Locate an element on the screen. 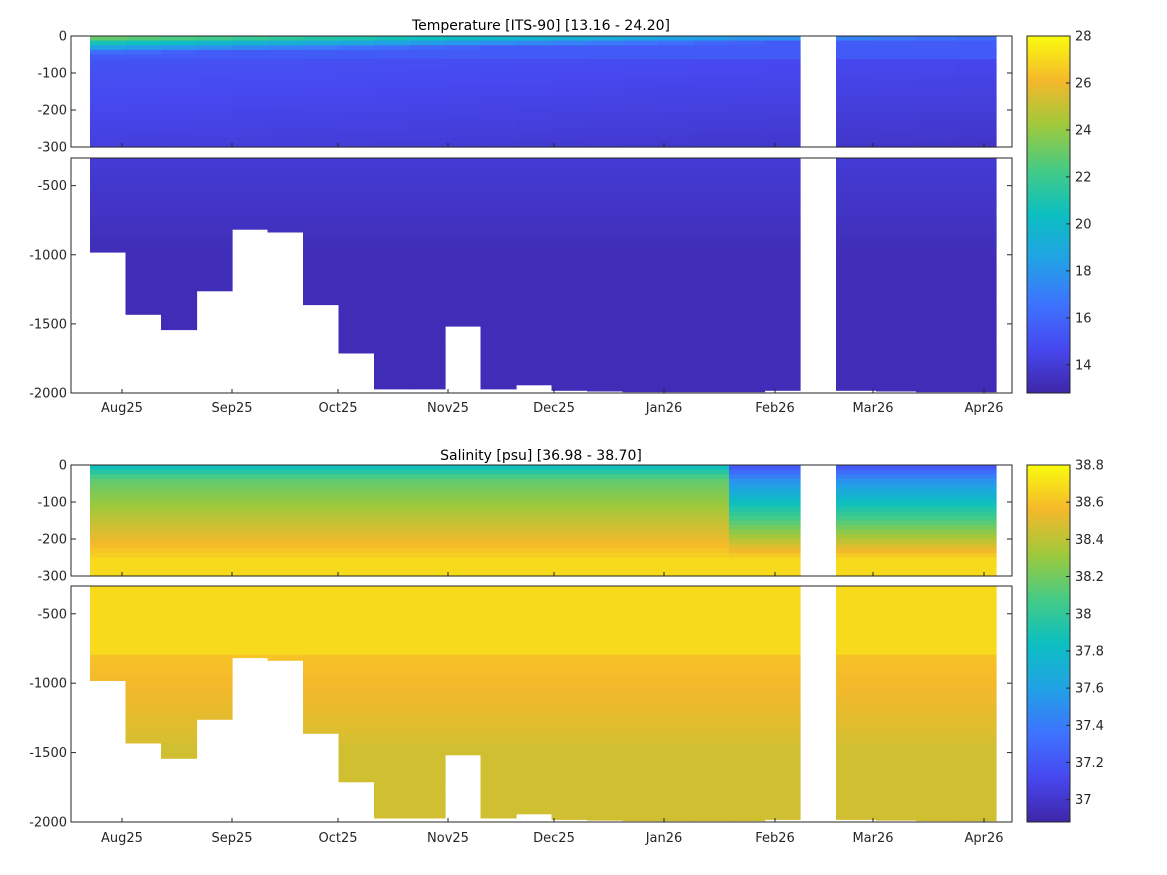 The image size is (1167, 875). y-tick-label: 0 is located at coordinates (63, 466).